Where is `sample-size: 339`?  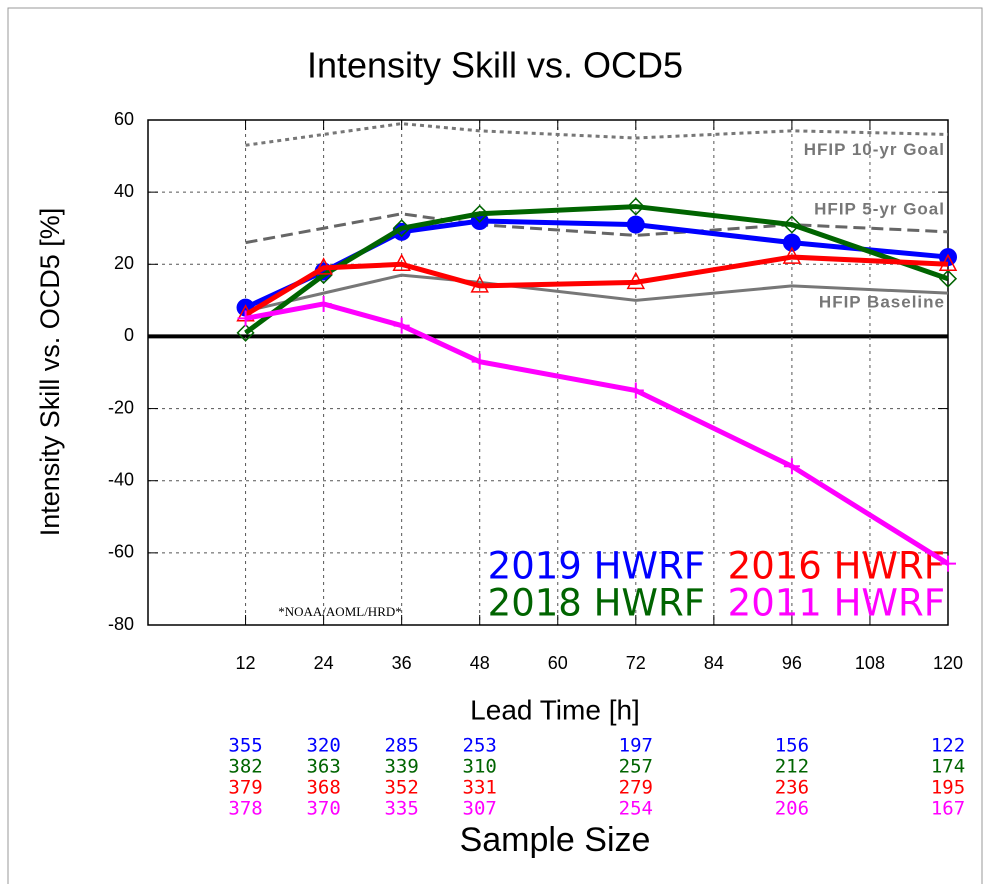
sample-size: 339 is located at coordinates (401, 767).